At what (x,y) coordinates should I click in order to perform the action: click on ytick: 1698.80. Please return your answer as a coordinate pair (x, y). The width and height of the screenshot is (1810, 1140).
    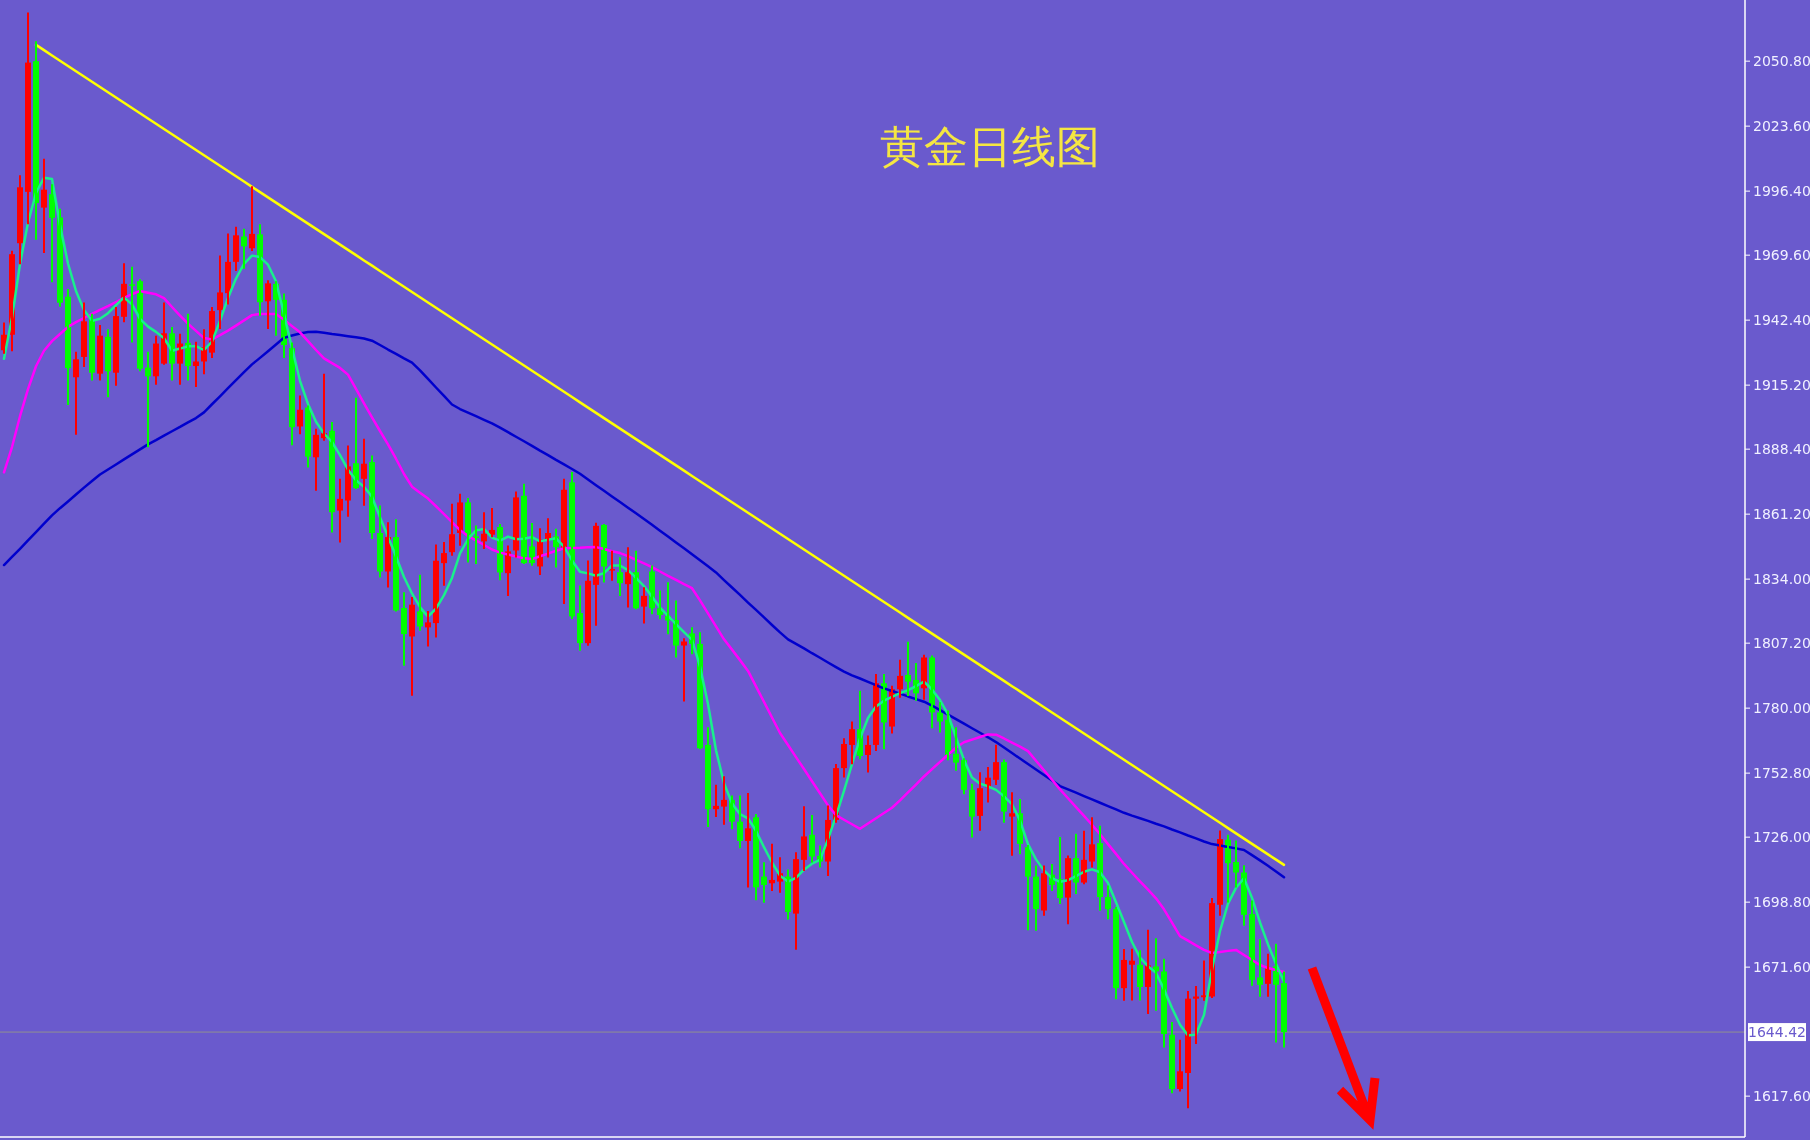
    Looking at the image, I should click on (1781, 902).